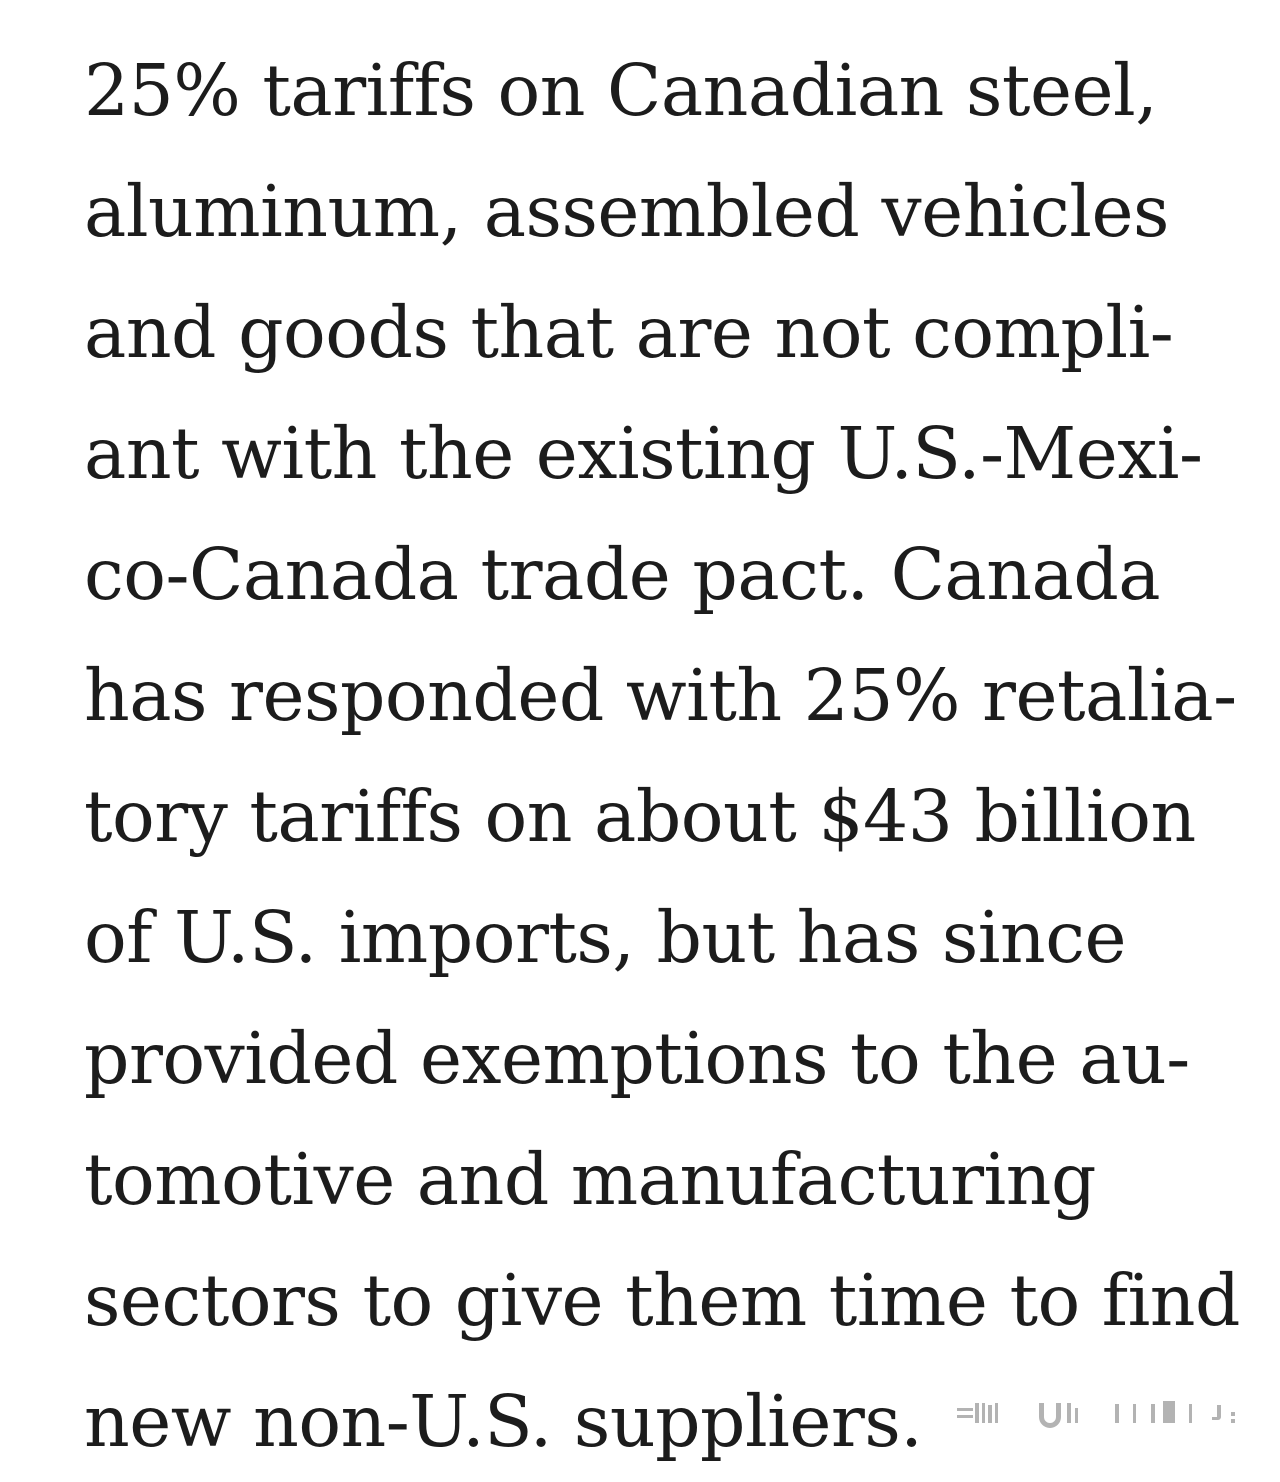 The width and height of the screenshot is (1280, 1482). Describe the element at coordinates (590, 1179) in the screenshot. I see `paragraph-line: tomotive and manufacturing` at that location.